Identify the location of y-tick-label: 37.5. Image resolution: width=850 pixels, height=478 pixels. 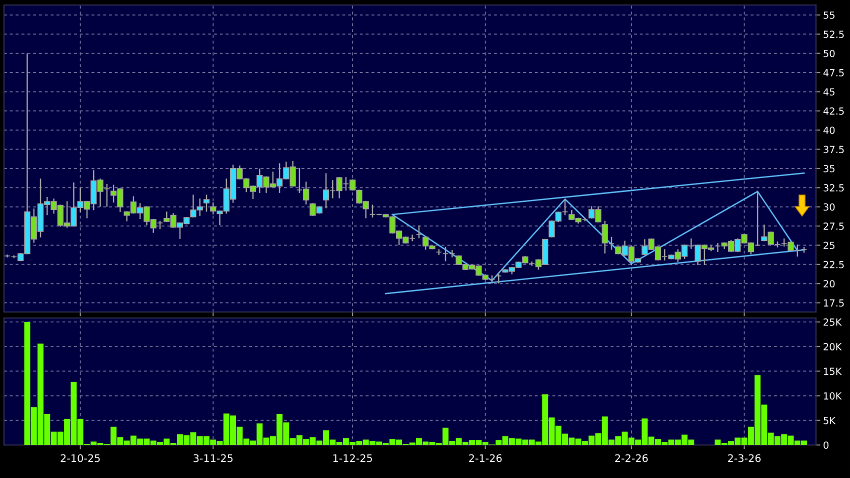
(834, 150).